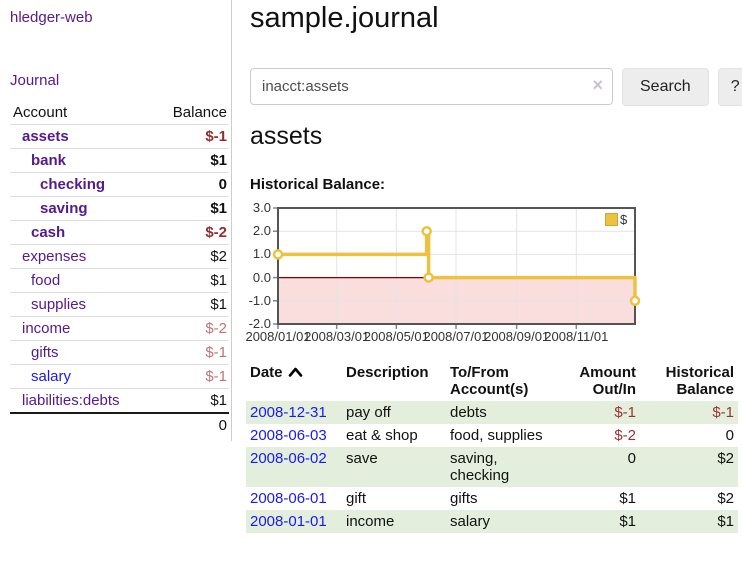  Describe the element at coordinates (49, 160) in the screenshot. I see `account-link-bank: bank` at that location.